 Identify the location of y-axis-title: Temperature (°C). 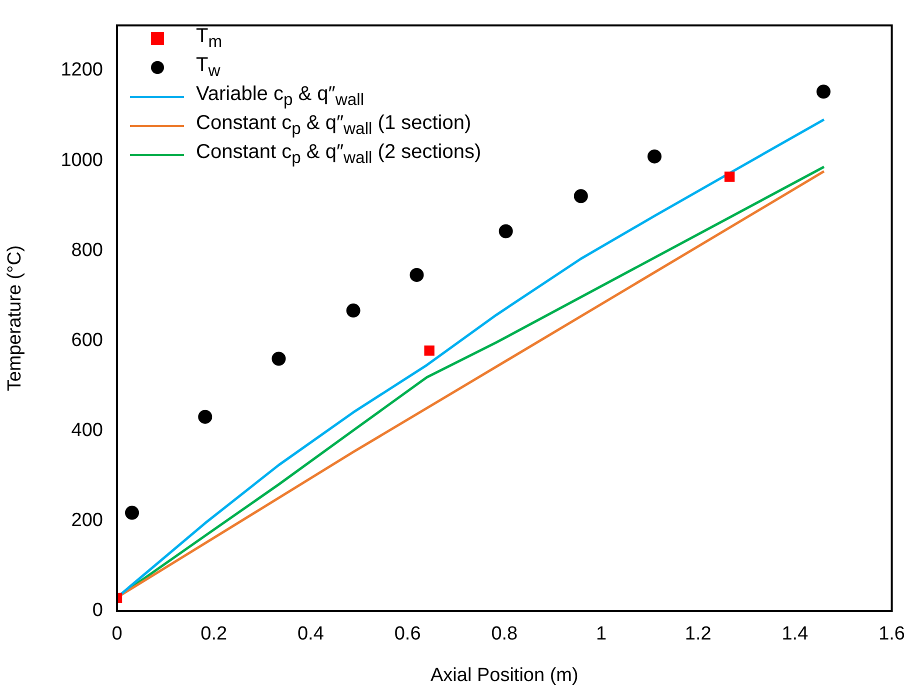
(15, 318).